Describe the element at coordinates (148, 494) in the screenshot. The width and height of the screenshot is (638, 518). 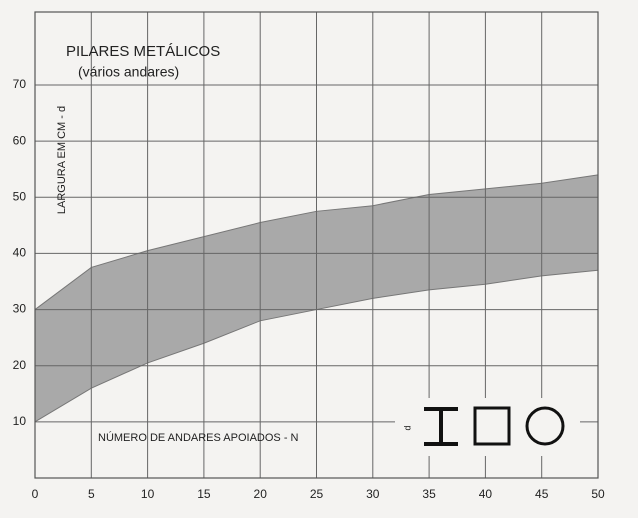
I see `x-tick-label: 10` at that location.